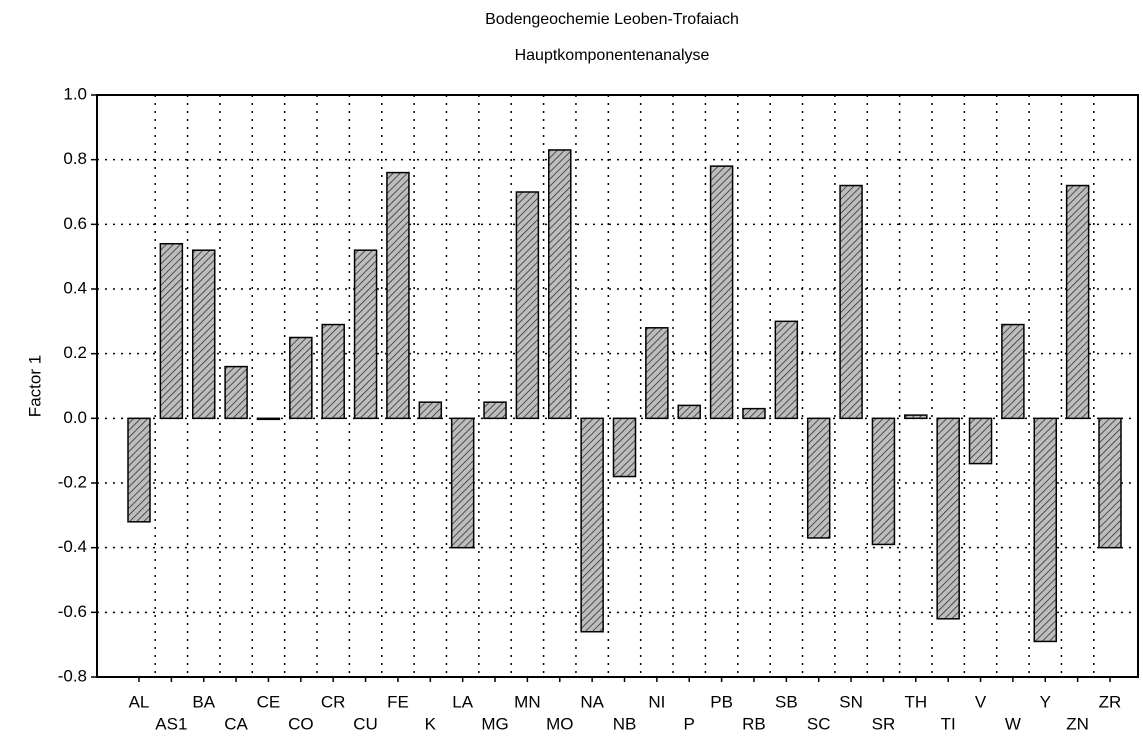  What do you see at coordinates (592, 701) in the screenshot?
I see `x-tick-label: NA` at bounding box center [592, 701].